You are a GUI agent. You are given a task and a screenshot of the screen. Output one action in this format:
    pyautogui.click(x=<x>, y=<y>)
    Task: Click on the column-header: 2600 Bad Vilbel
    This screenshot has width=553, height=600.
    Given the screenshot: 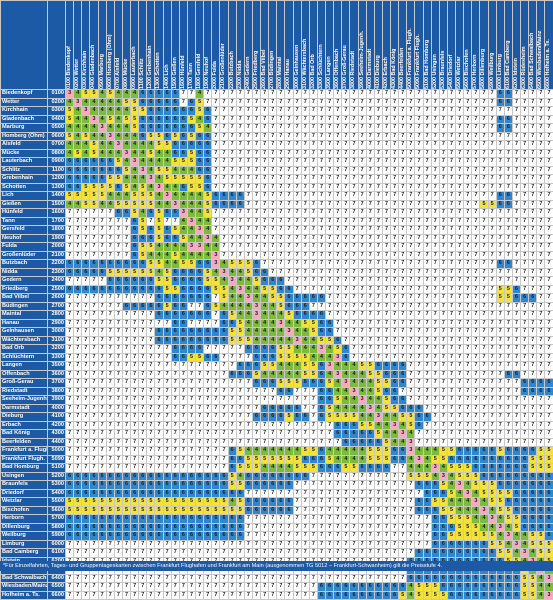 What is the action you would take?
    pyautogui.click(x=265, y=45)
    